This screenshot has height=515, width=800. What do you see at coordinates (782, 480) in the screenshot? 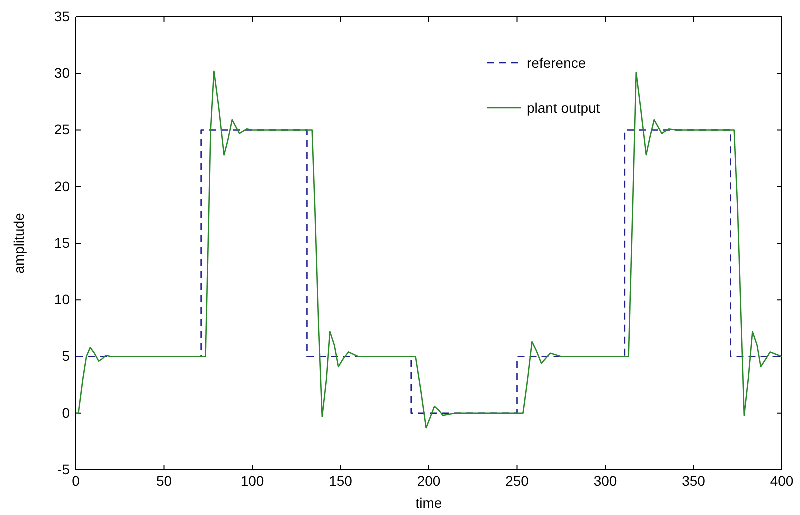
I see `x-tick-label: 400` at bounding box center [782, 480].